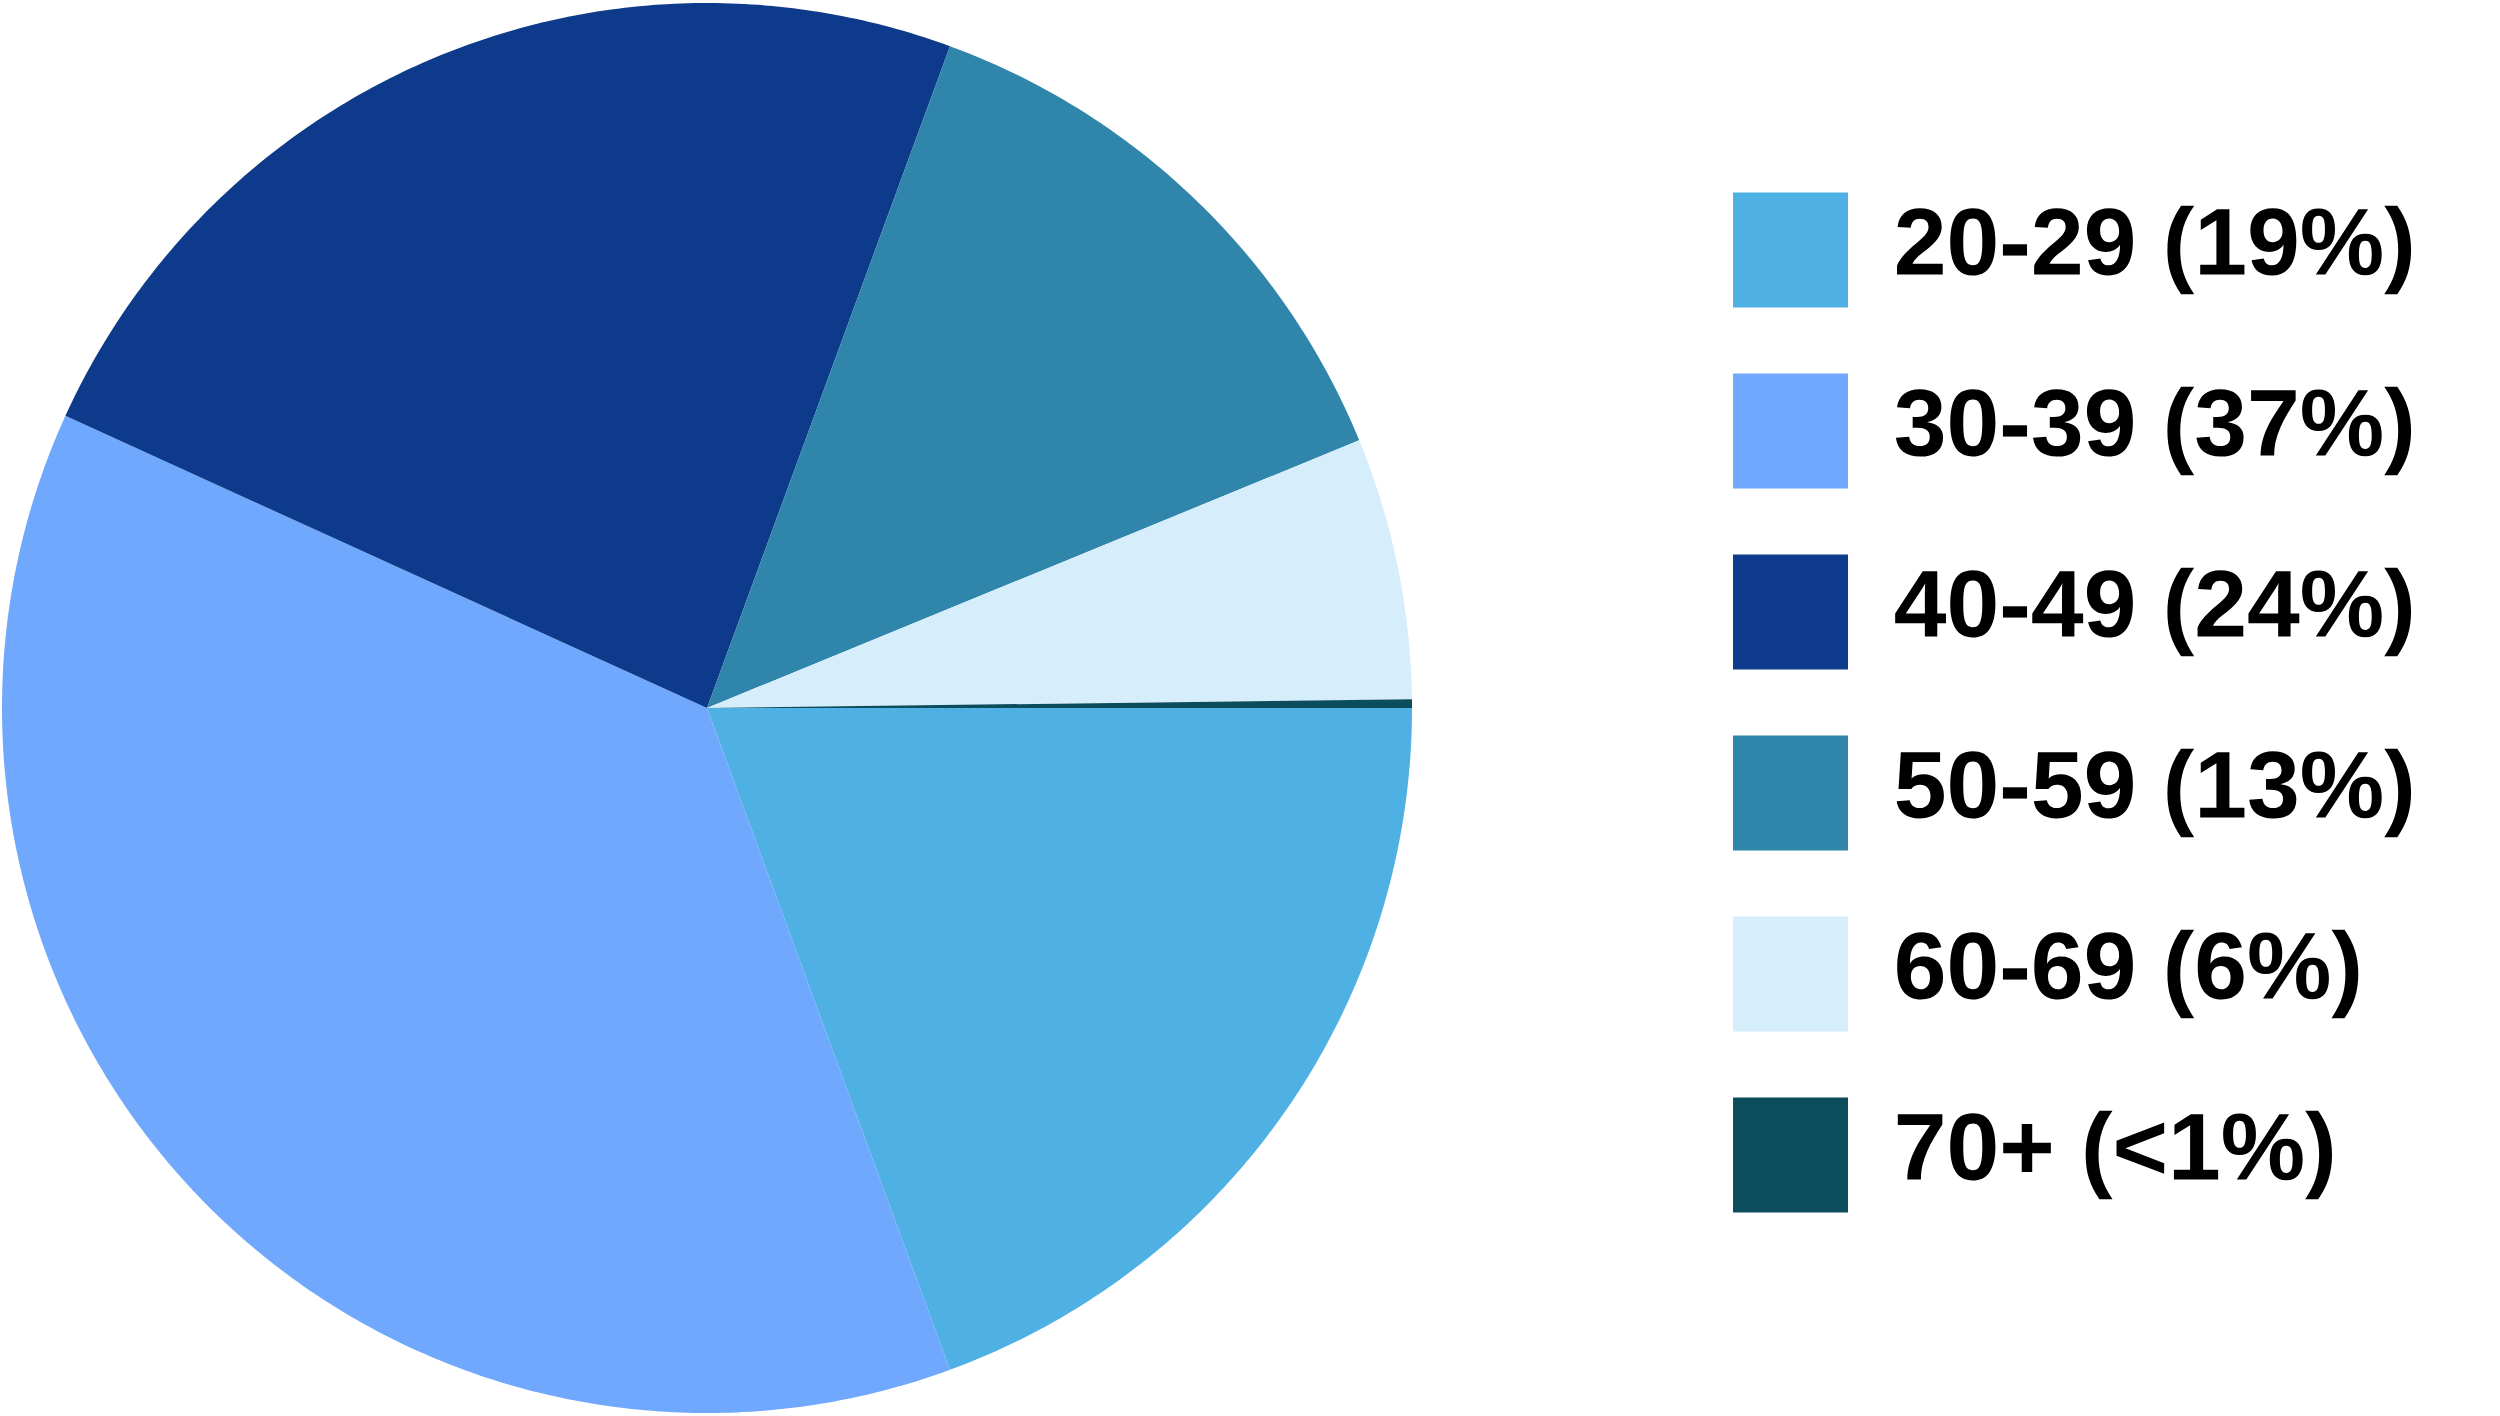 This screenshot has width=2500, height=1416. I want to click on legend-label: 50-59 (13%), so click(2154, 793).